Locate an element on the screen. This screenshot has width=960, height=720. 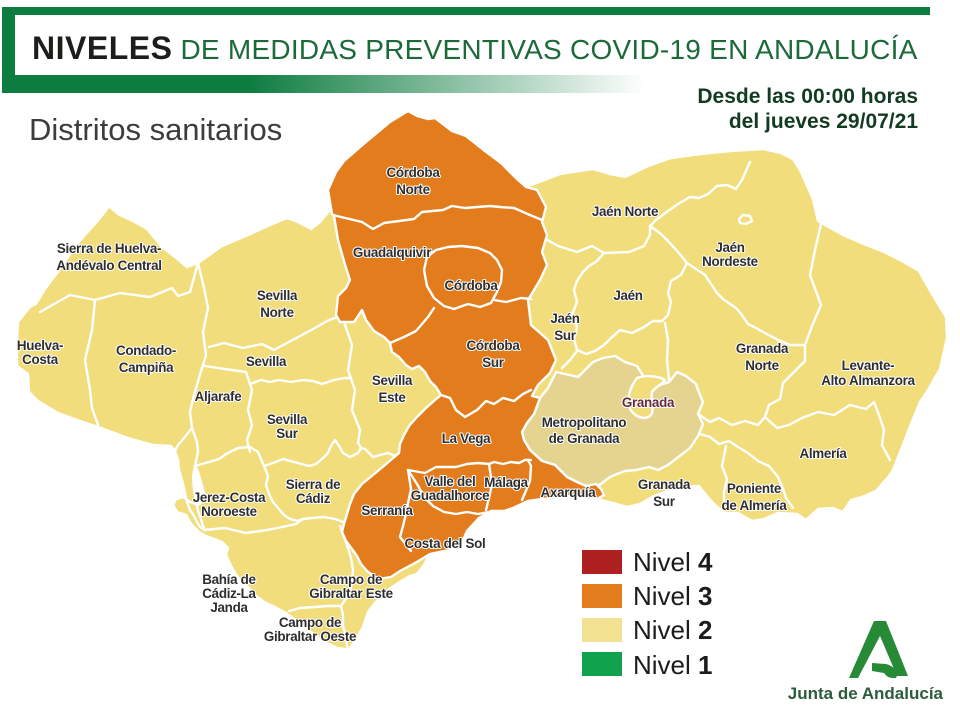
svg-text: Este is located at coordinates (391, 397).